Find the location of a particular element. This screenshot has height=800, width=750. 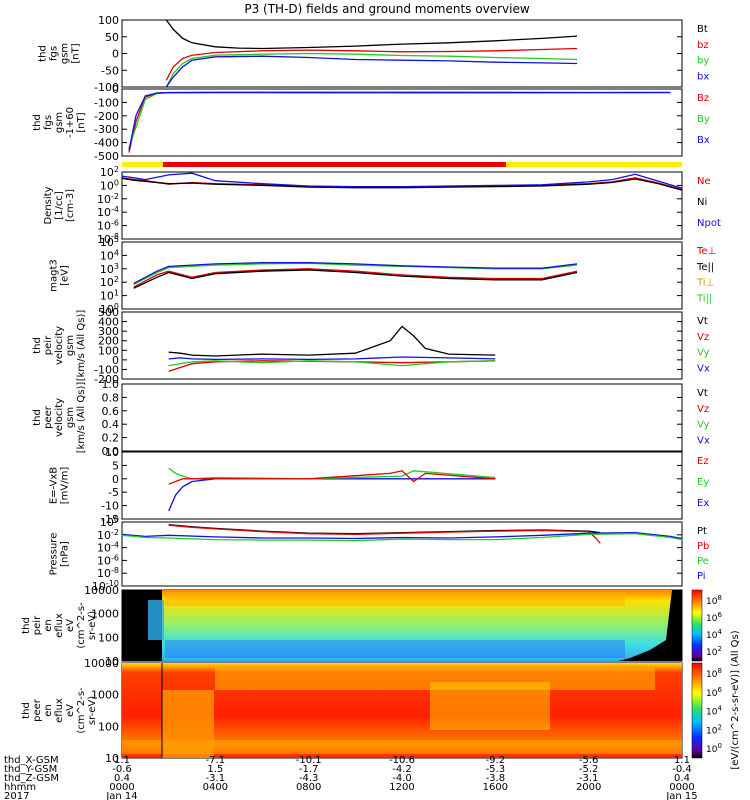

y-tick-label: -50 is located at coordinates (110, 70).